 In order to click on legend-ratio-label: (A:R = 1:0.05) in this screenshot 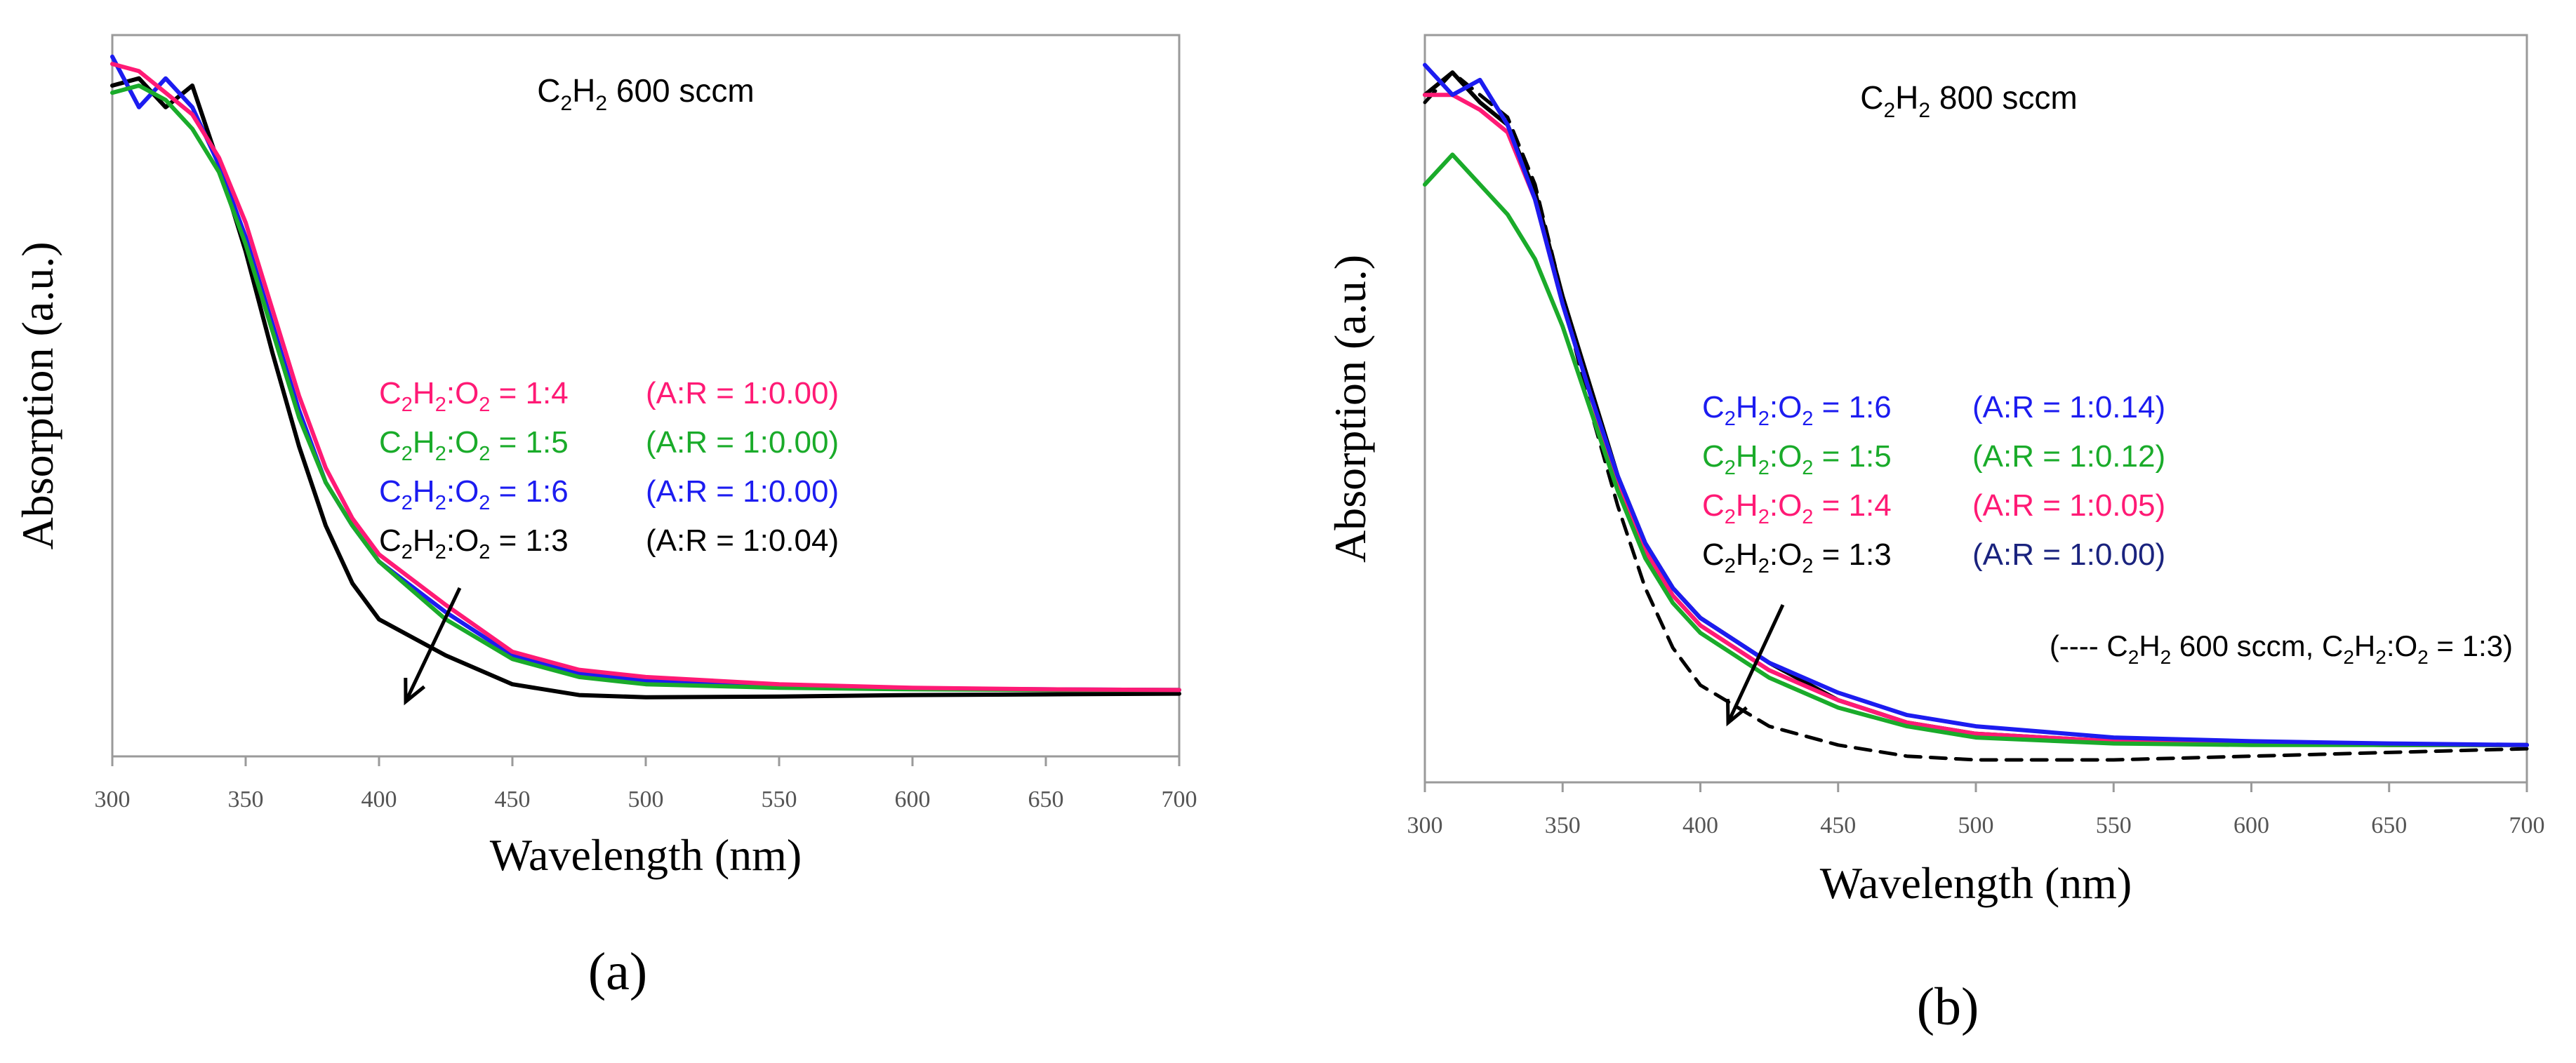, I will do `click(2069, 505)`.